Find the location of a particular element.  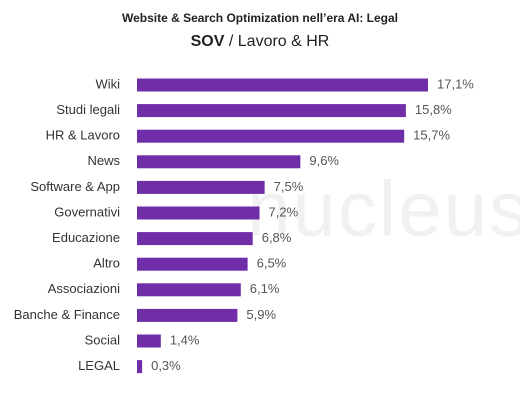

category-label: Governativi is located at coordinates (87, 211).